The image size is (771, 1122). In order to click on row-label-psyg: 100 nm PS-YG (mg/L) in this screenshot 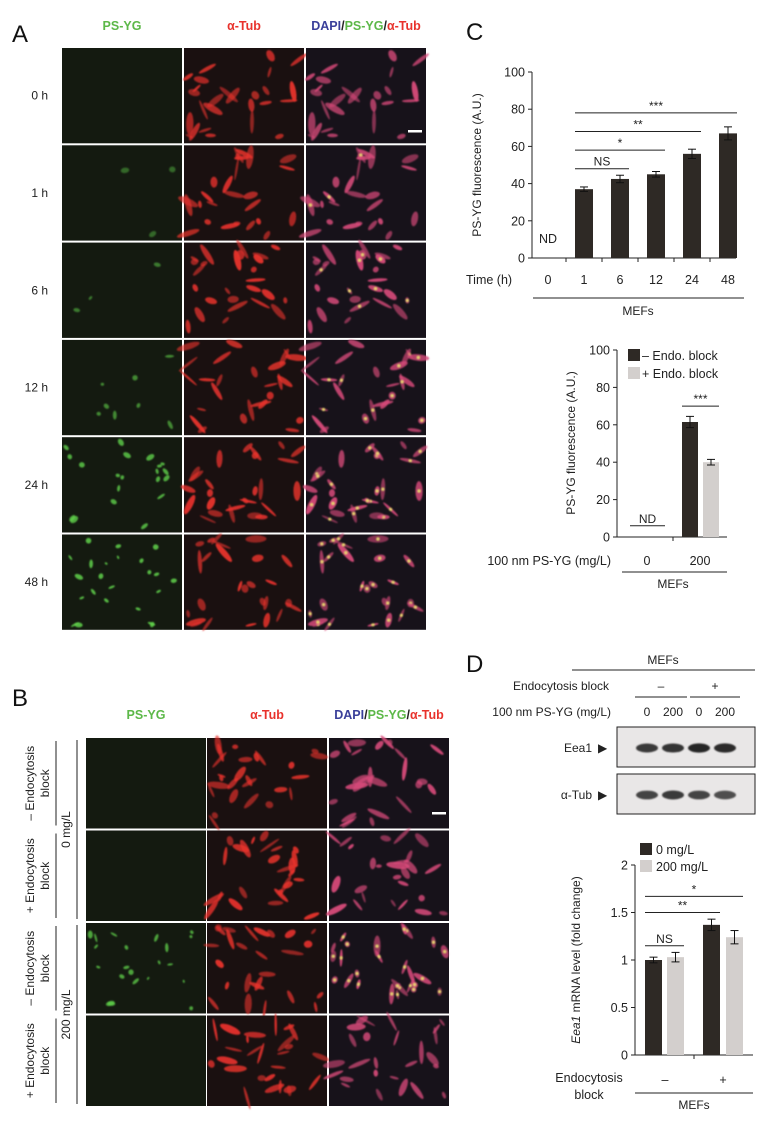, I will do `click(551, 712)`.